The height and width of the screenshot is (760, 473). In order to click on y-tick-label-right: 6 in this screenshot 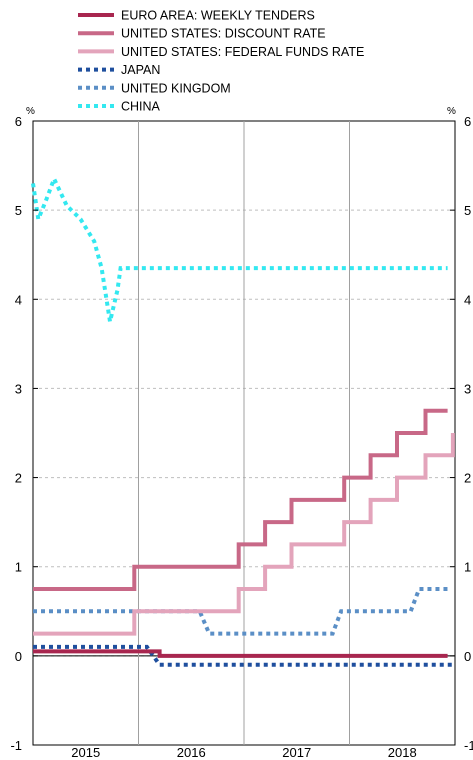, I will do `click(467, 121)`.